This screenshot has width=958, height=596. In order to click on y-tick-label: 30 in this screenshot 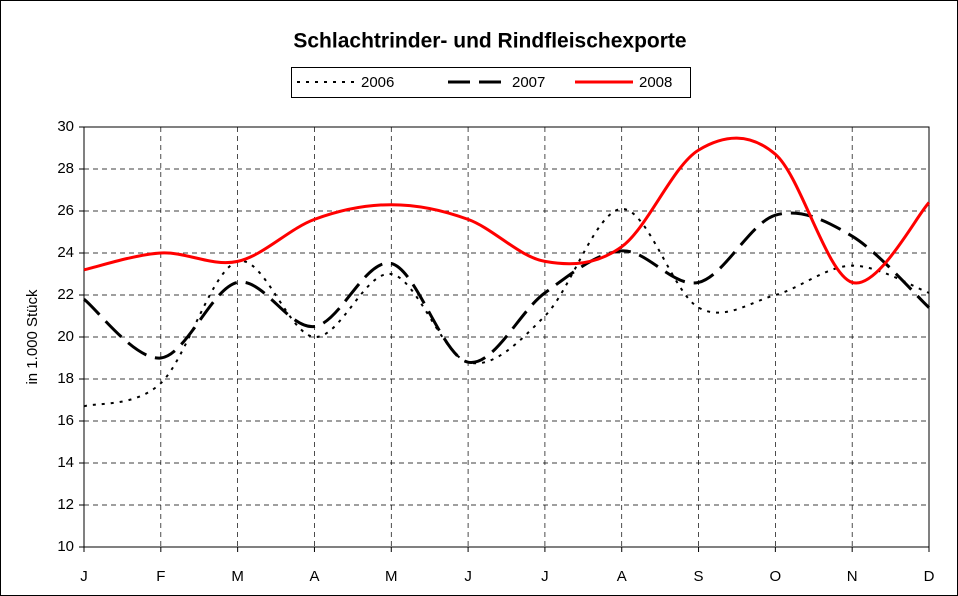, I will do `click(65, 126)`.